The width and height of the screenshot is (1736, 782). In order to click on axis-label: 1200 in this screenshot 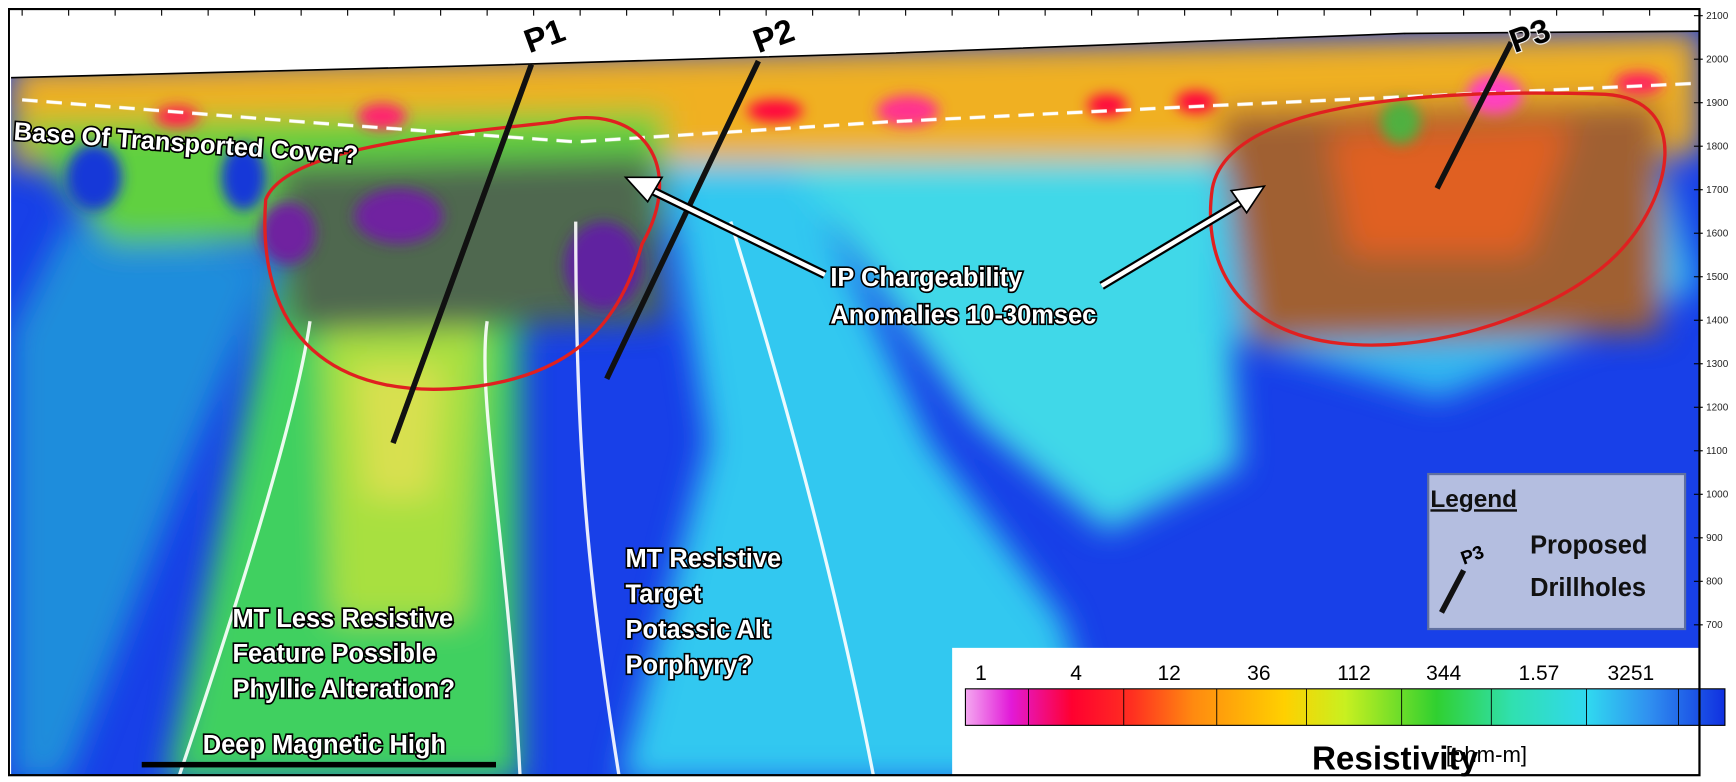, I will do `click(1717, 408)`.